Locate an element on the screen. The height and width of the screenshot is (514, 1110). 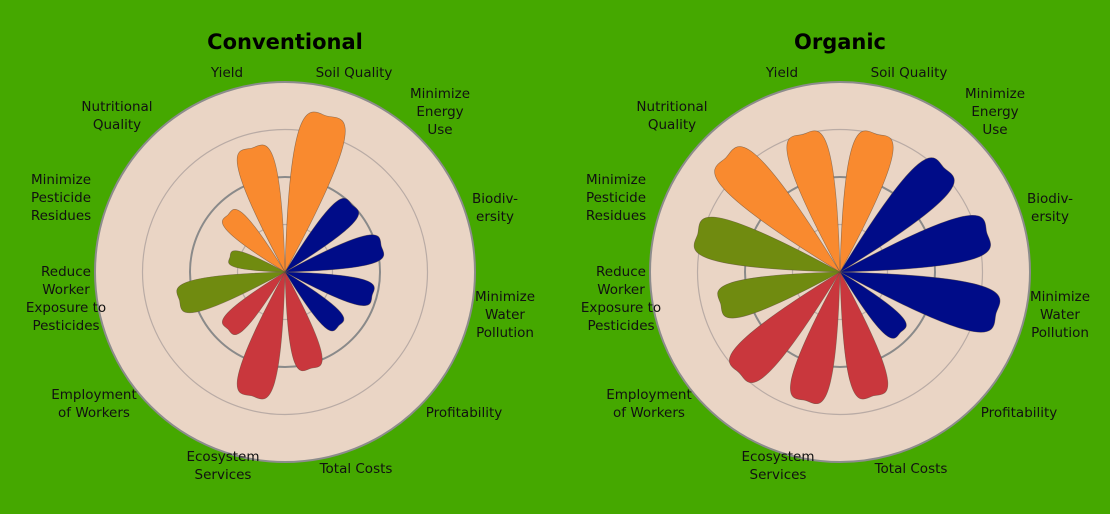
petal-minimize-energy-use is located at coordinates (915, 243).